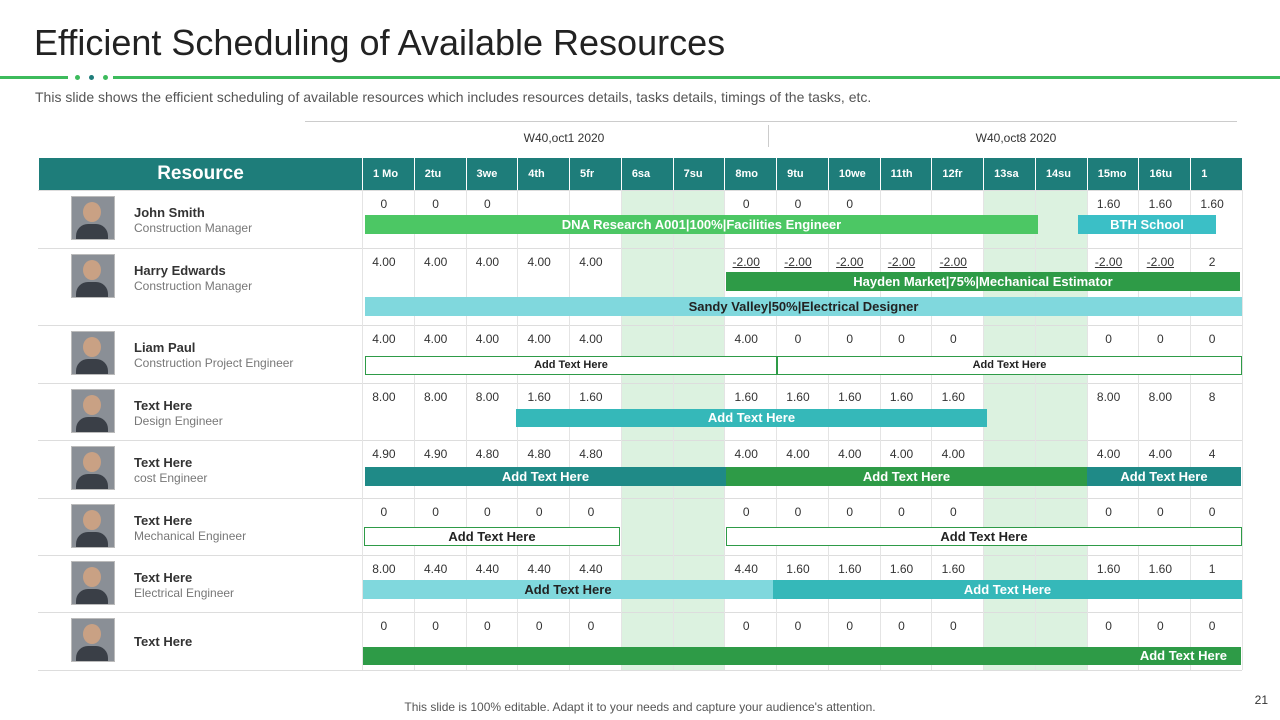 The width and height of the screenshot is (1280, 720). I want to click on day-header: 11th, so click(905, 174).